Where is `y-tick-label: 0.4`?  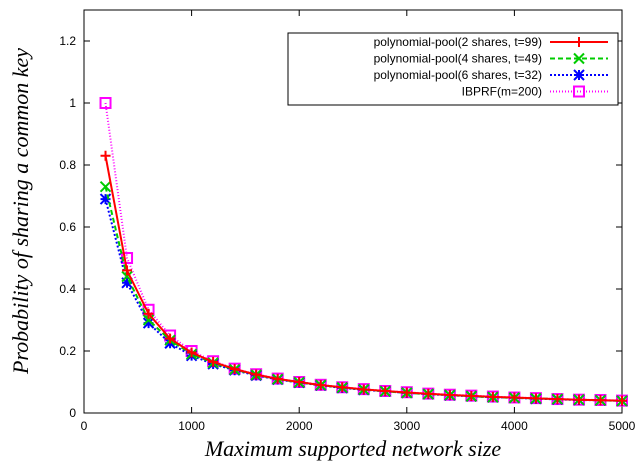
y-tick-label: 0.4 is located at coordinates (67, 289).